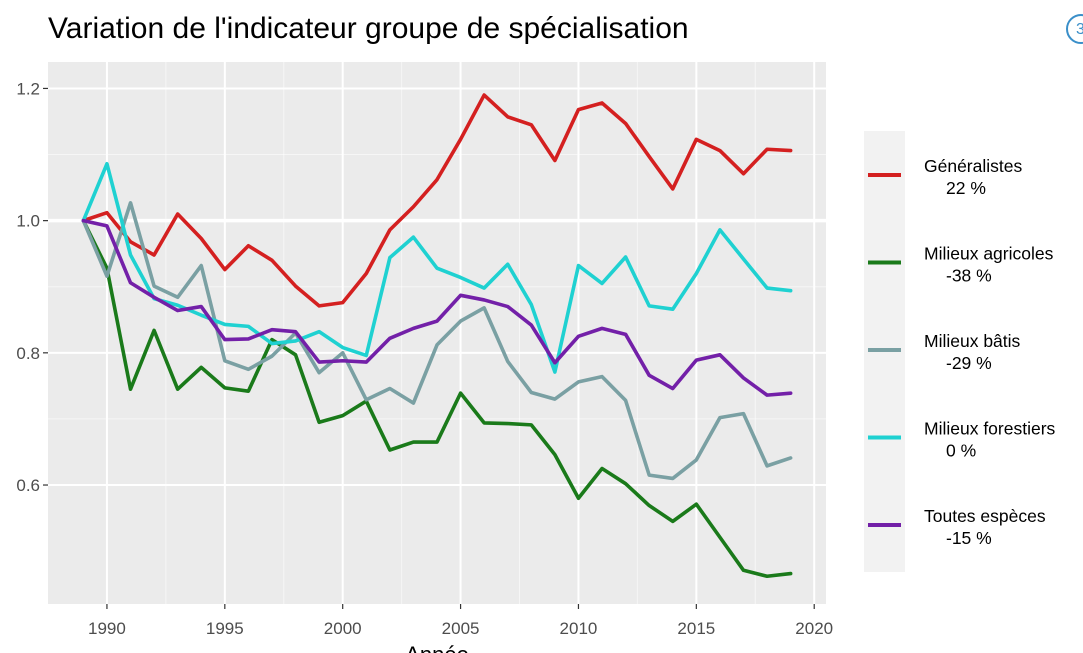  I want to click on x-axis-title: Année, so click(437, 647).